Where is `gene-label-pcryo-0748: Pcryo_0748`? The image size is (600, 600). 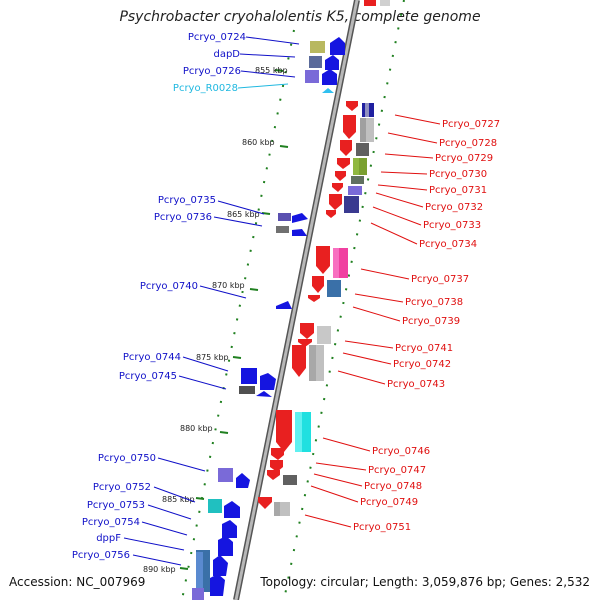
gene-label-pcryo-0748: Pcryo_0748 is located at coordinates (393, 486).